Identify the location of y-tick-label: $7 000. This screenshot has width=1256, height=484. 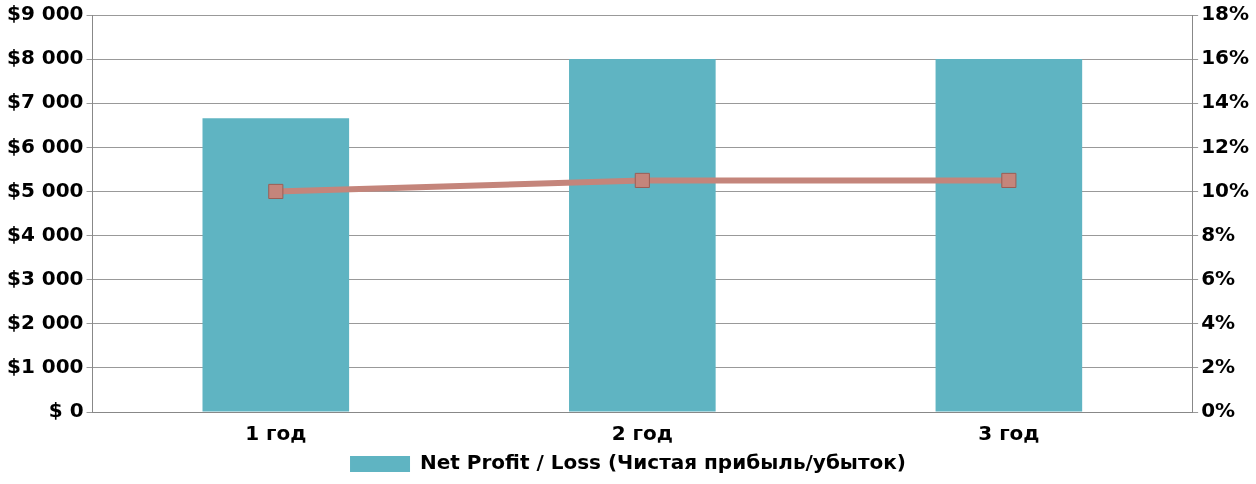
(45, 101).